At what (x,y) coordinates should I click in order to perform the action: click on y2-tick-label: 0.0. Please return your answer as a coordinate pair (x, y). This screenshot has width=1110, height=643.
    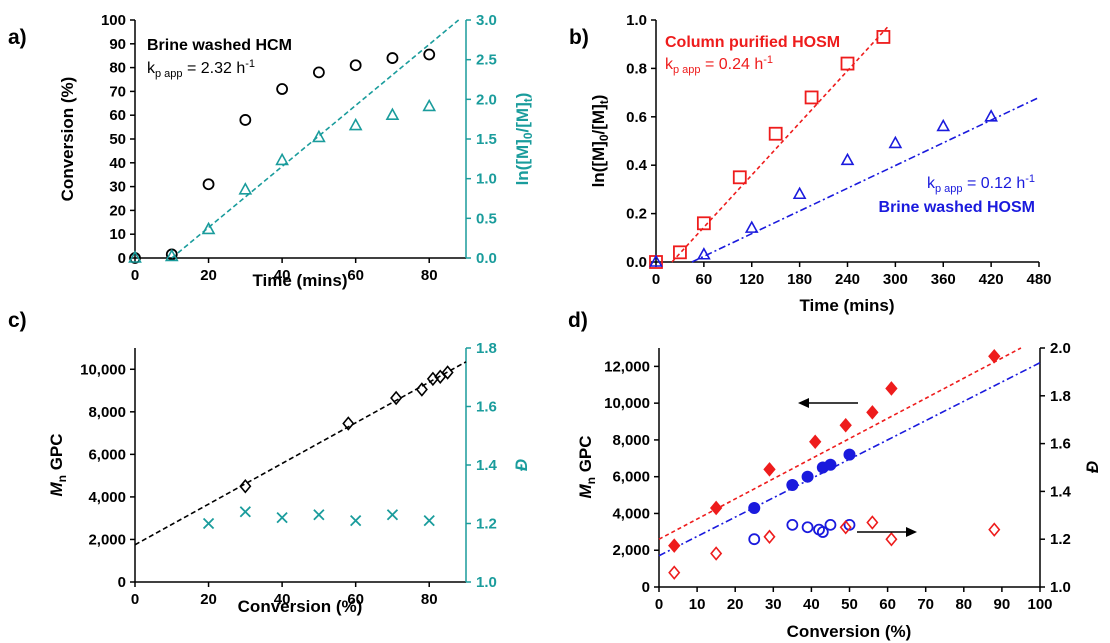
    Looking at the image, I should click on (486, 258).